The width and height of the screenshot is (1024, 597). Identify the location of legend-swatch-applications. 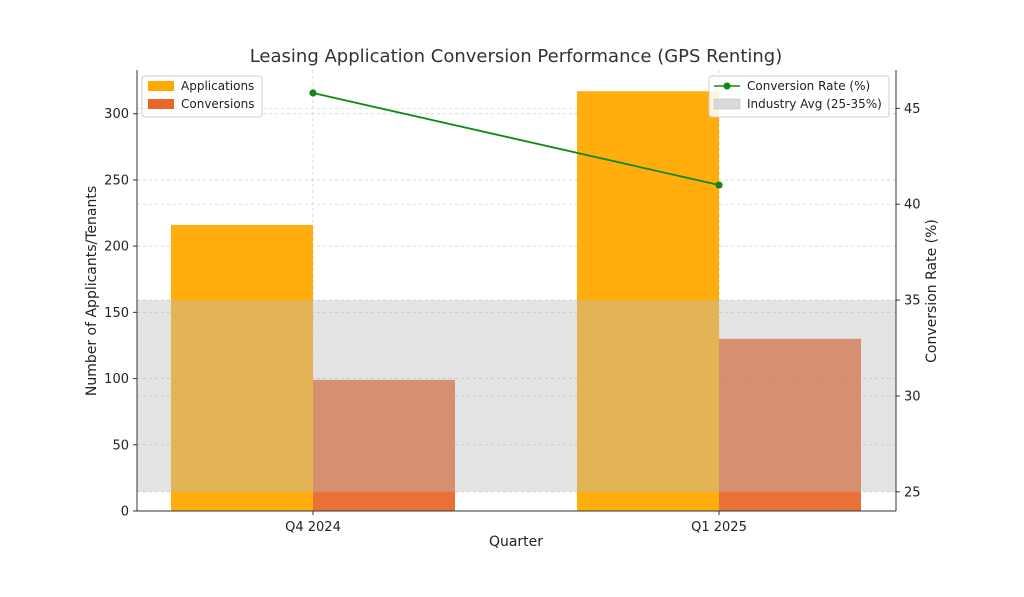
(161, 86).